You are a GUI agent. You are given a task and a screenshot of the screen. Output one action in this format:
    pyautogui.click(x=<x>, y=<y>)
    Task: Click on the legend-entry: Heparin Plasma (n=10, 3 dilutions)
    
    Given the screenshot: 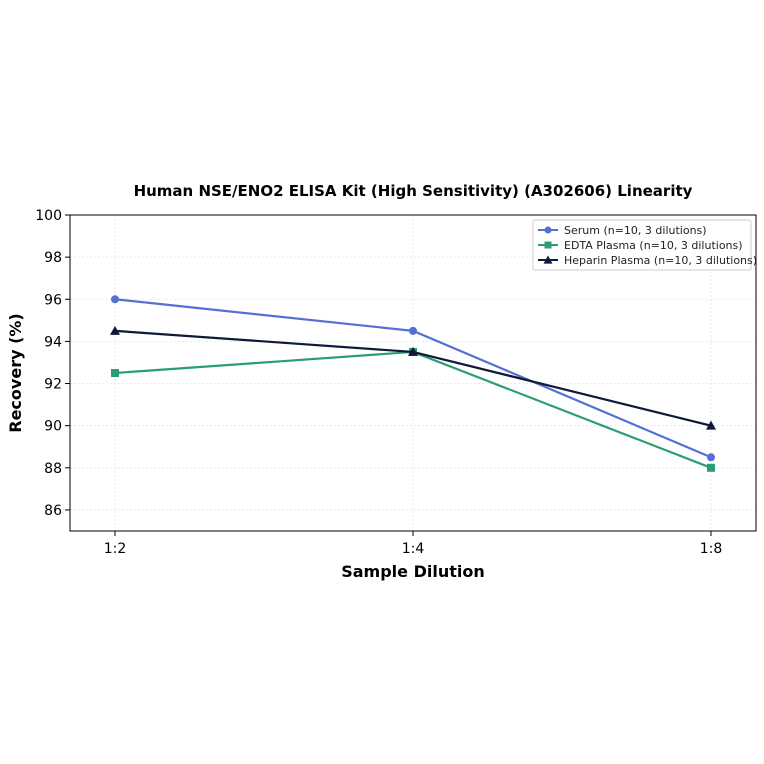 What is the action you would take?
    pyautogui.click(x=647, y=260)
    